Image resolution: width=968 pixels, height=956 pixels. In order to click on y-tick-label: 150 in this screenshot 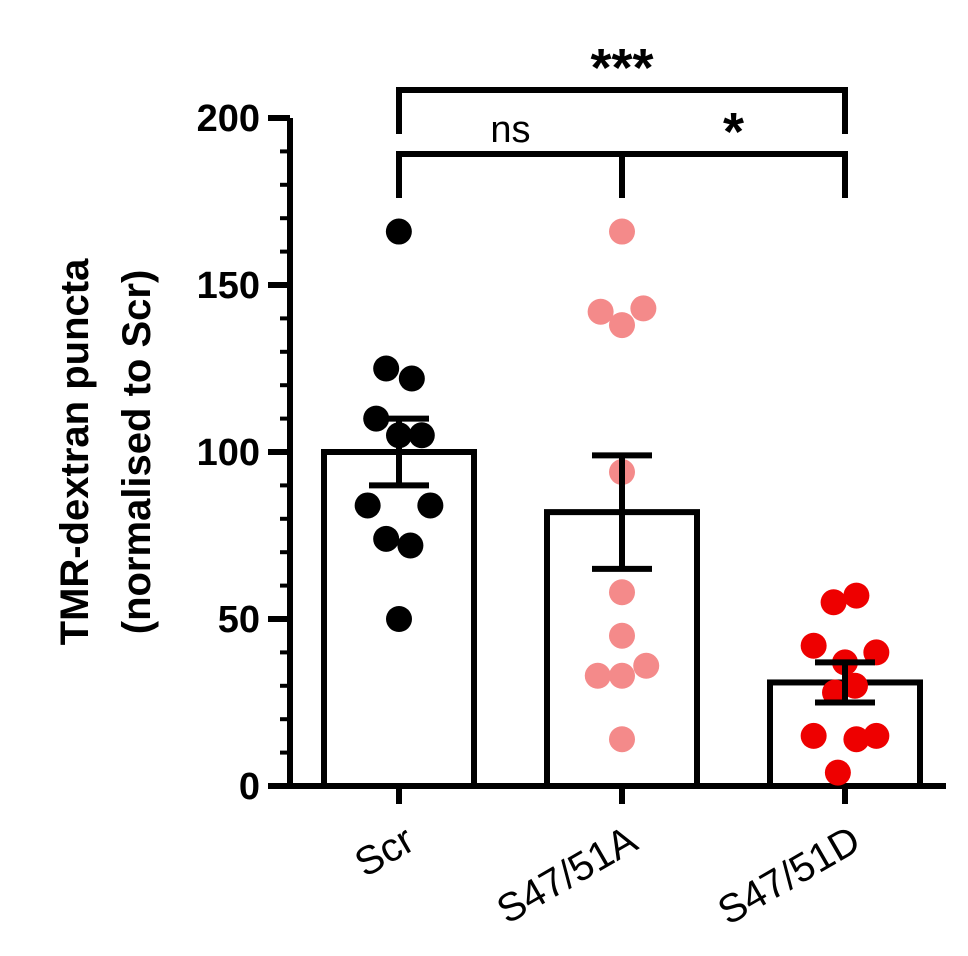, I will do `click(228, 286)`.